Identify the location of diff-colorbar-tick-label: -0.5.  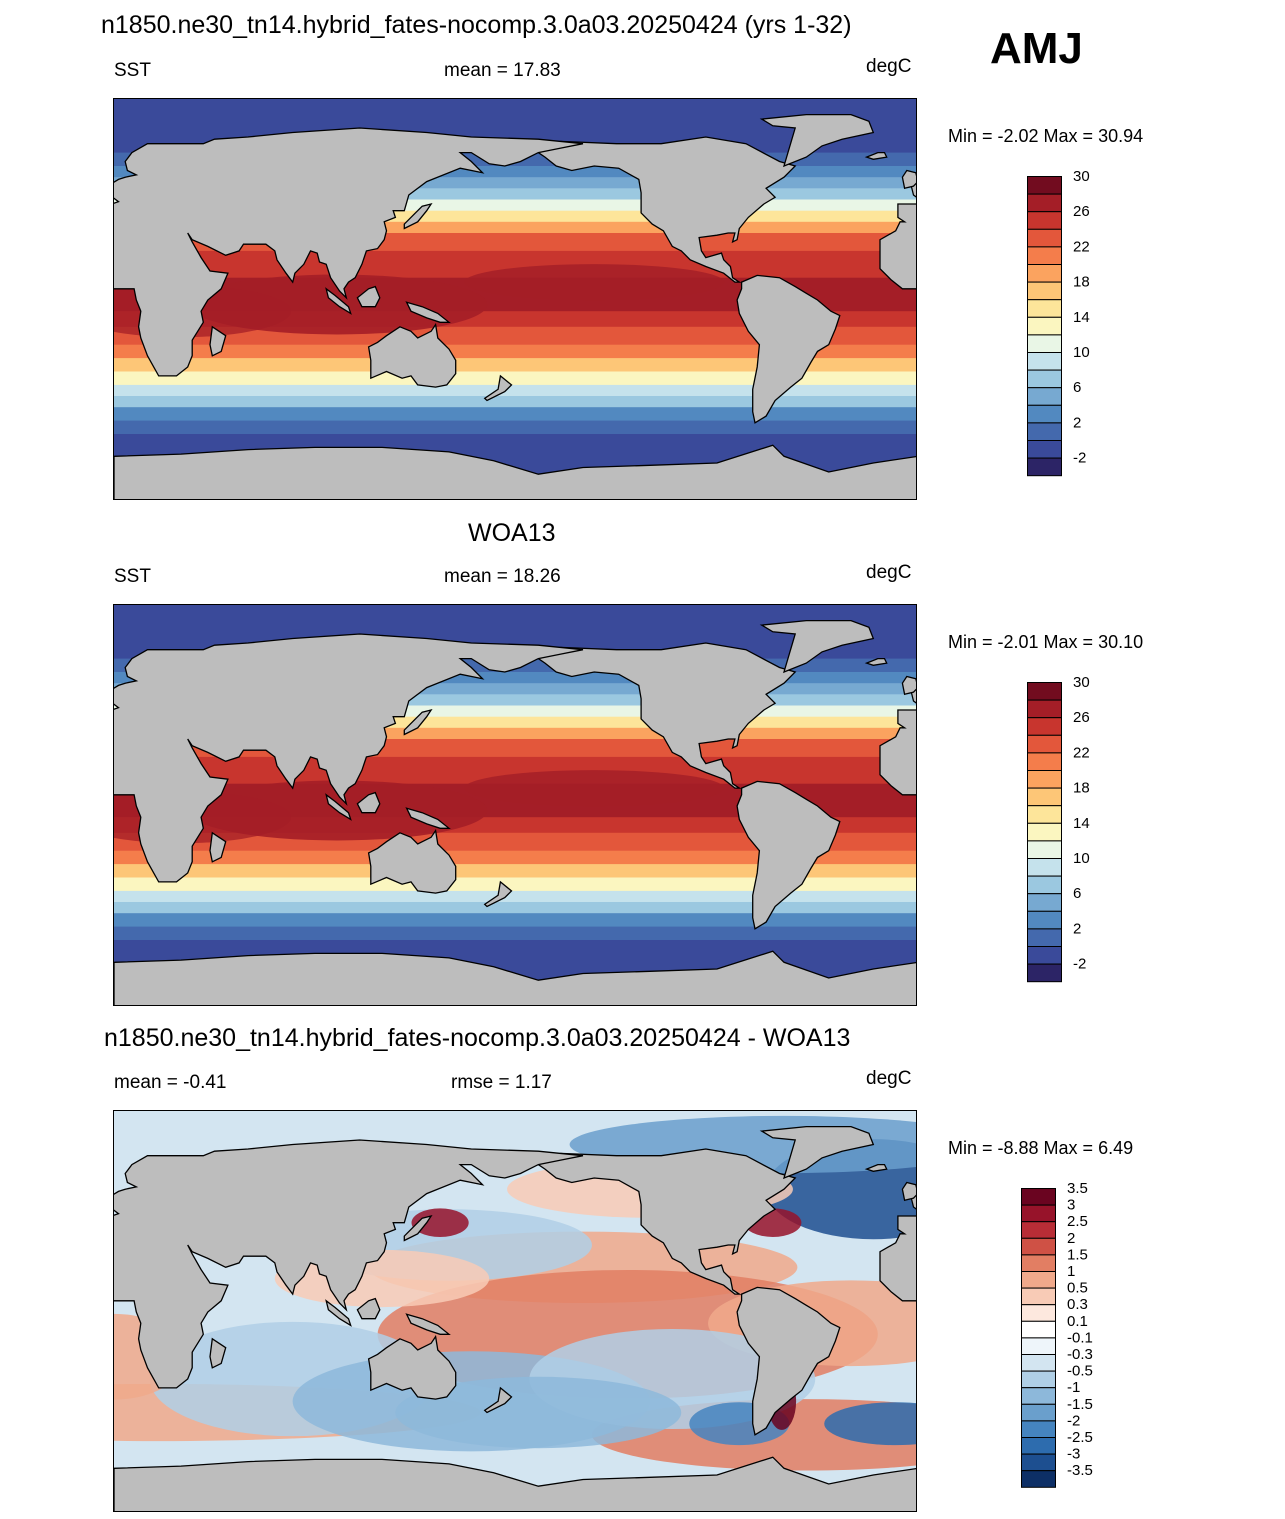
(1080, 1371).